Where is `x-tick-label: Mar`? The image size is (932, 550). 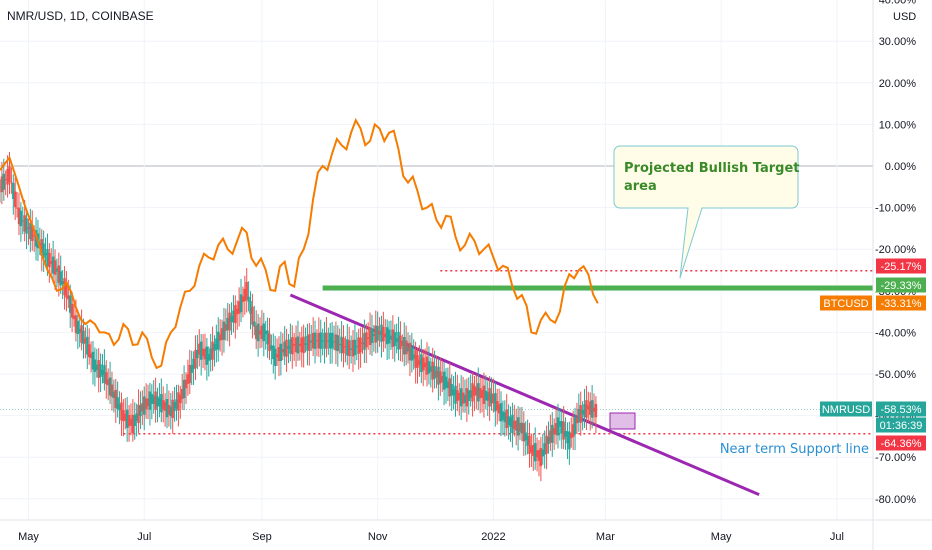
x-tick-label: Mar is located at coordinates (605, 537).